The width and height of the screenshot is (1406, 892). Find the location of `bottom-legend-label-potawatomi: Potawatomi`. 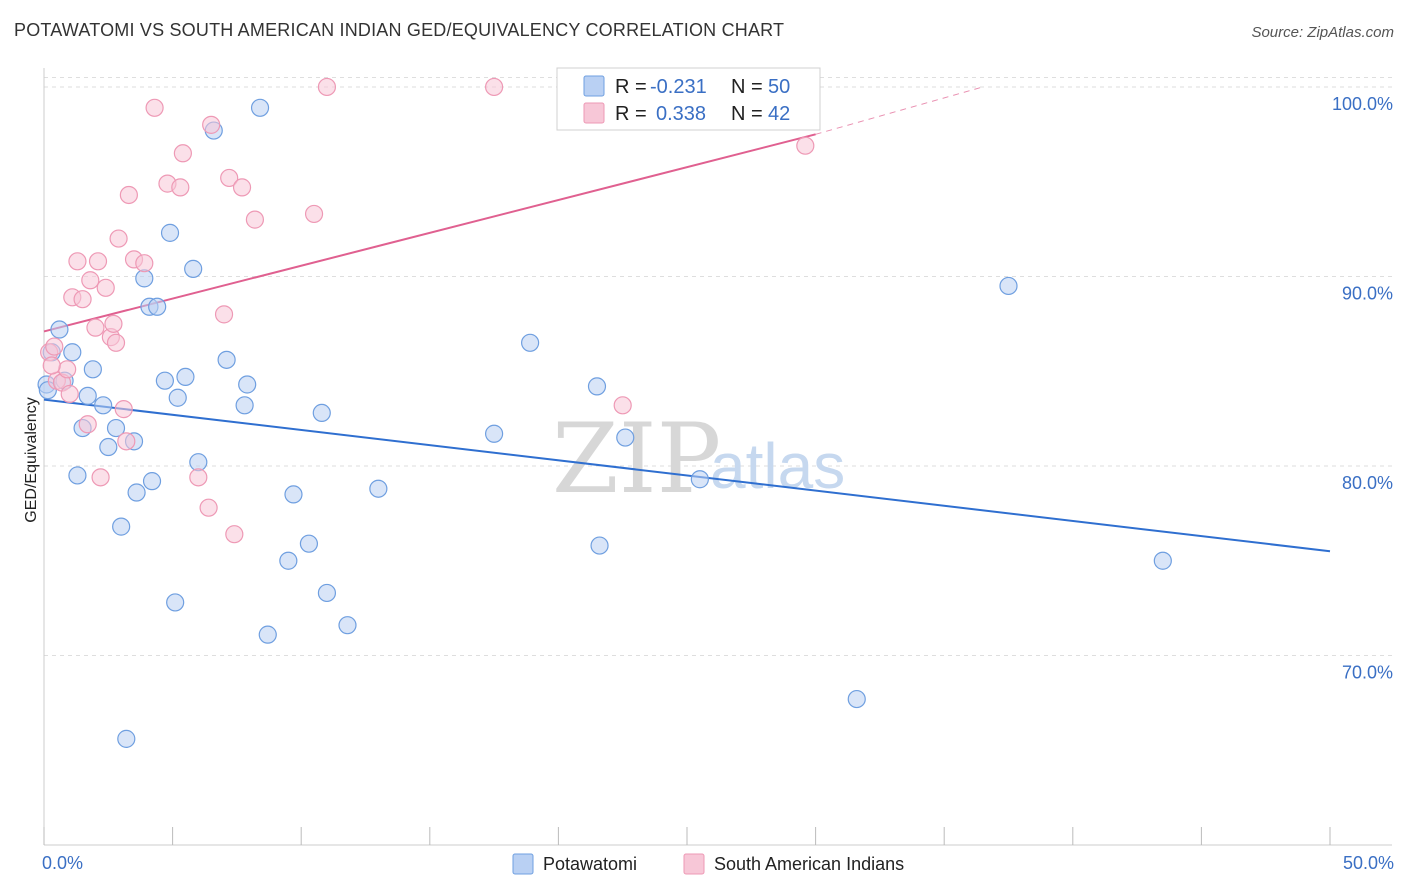

bottom-legend-label-potawatomi: Potawatomi is located at coordinates (590, 864).